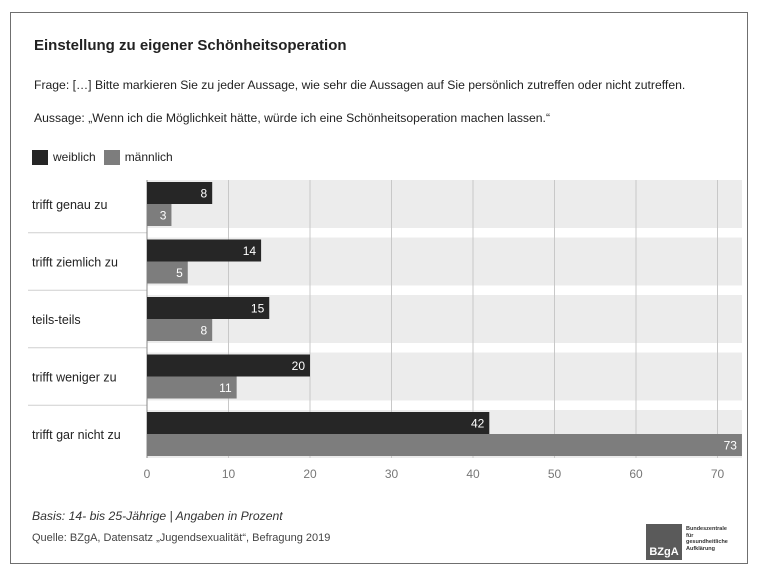  I want to click on x-tick-label: 0, so click(147, 474).